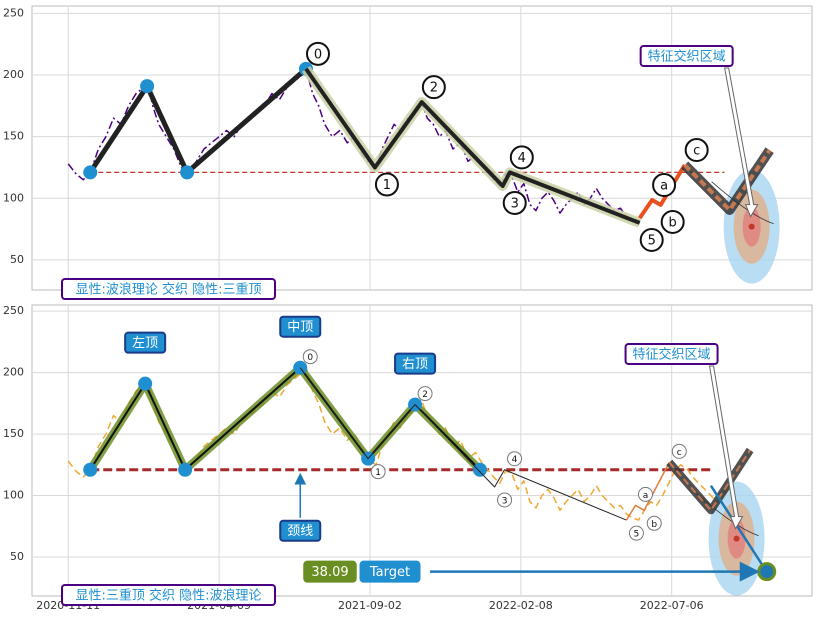  I want to click on peak-label: 右顶, so click(415, 364).